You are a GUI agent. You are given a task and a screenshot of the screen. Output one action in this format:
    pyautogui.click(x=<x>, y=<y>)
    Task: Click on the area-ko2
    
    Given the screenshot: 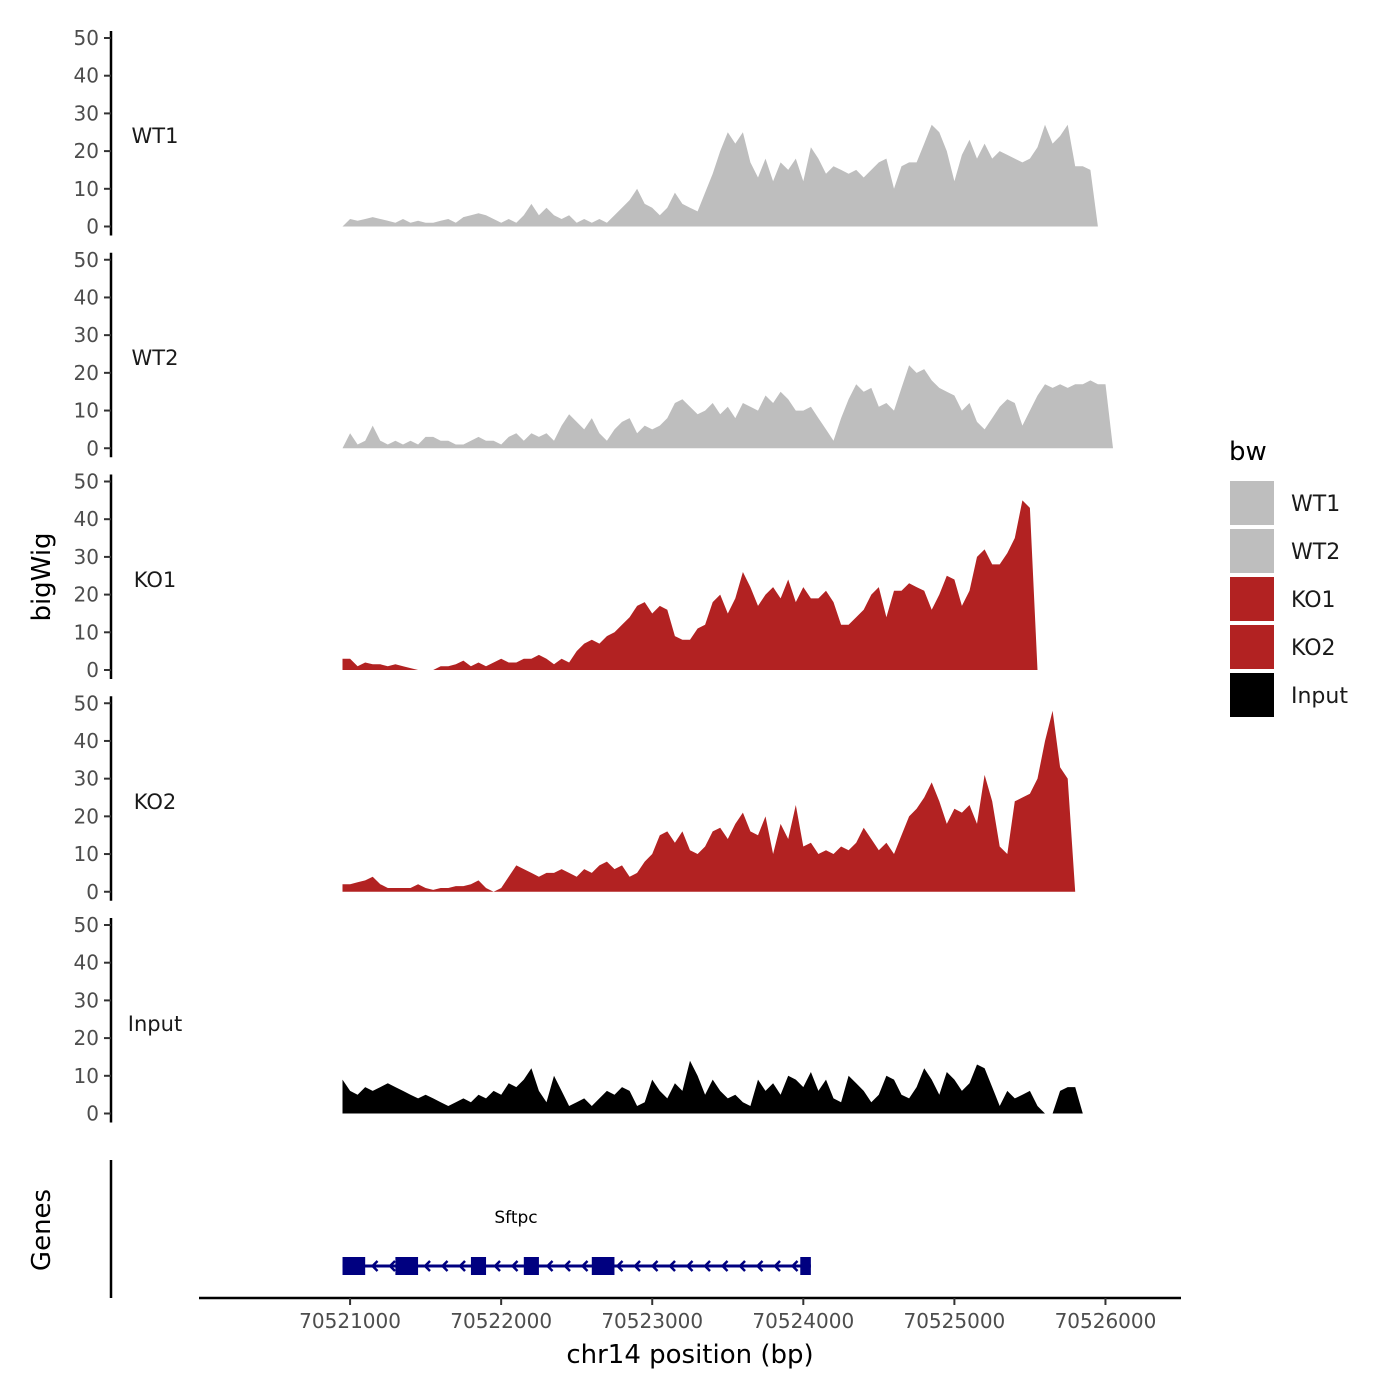 What is the action you would take?
    pyautogui.click(x=709, y=801)
    